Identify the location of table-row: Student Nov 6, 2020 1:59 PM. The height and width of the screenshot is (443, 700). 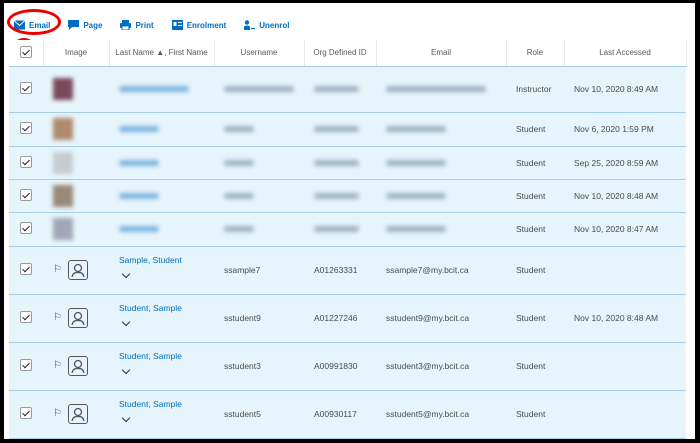
(347, 129).